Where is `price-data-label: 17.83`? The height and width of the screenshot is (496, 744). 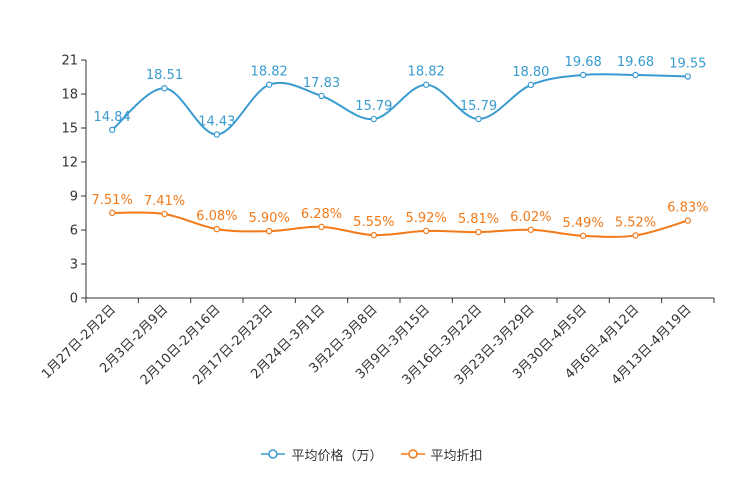
price-data-label: 17.83 is located at coordinates (321, 83).